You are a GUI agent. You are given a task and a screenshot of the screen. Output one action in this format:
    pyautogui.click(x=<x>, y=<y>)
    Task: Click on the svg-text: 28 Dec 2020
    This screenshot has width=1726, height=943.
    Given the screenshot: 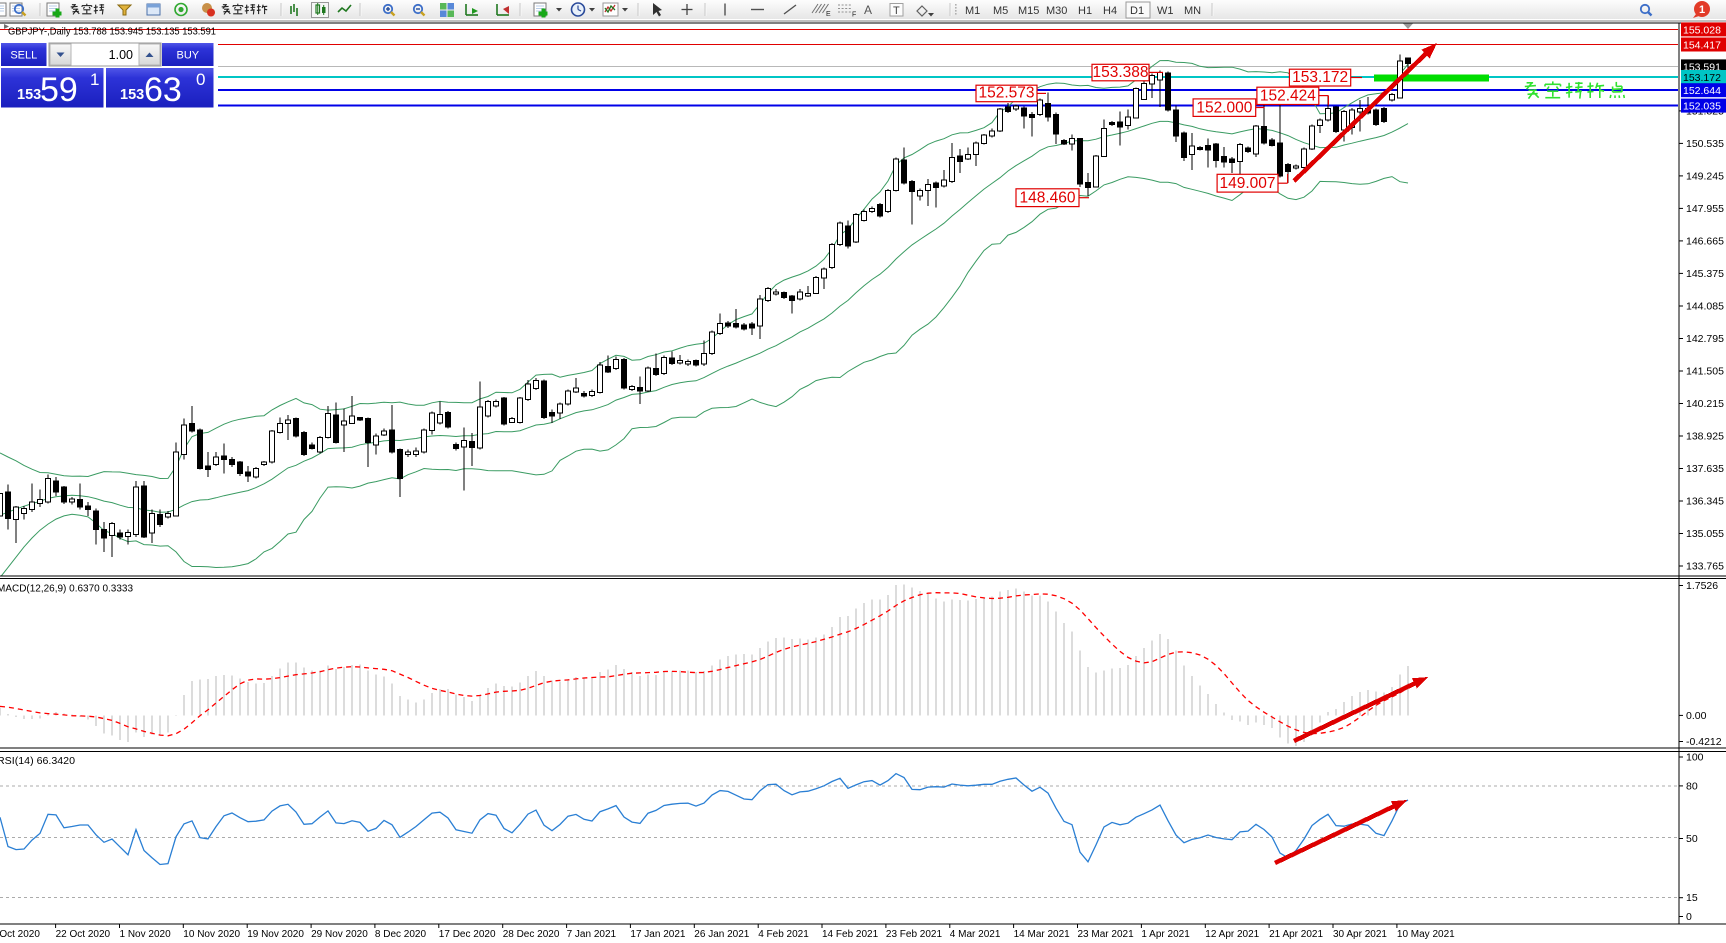 What is the action you would take?
    pyautogui.click(x=531, y=934)
    